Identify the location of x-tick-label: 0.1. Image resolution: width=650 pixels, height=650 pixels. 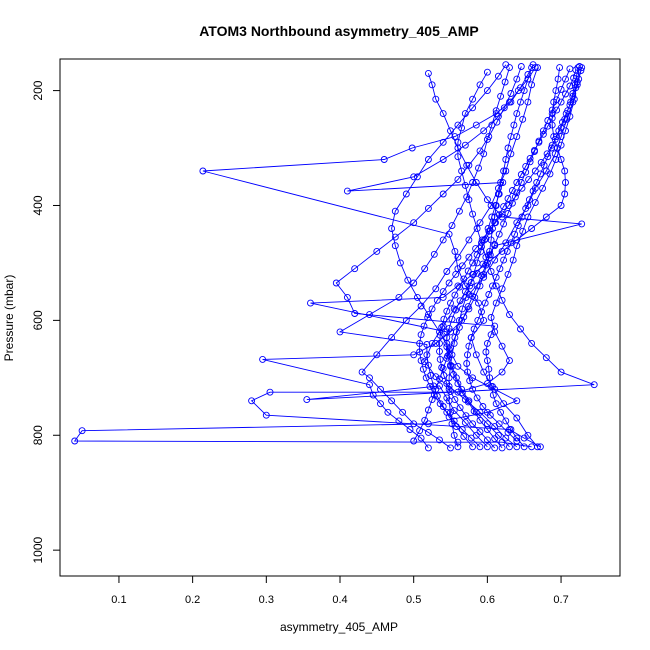
(118, 600).